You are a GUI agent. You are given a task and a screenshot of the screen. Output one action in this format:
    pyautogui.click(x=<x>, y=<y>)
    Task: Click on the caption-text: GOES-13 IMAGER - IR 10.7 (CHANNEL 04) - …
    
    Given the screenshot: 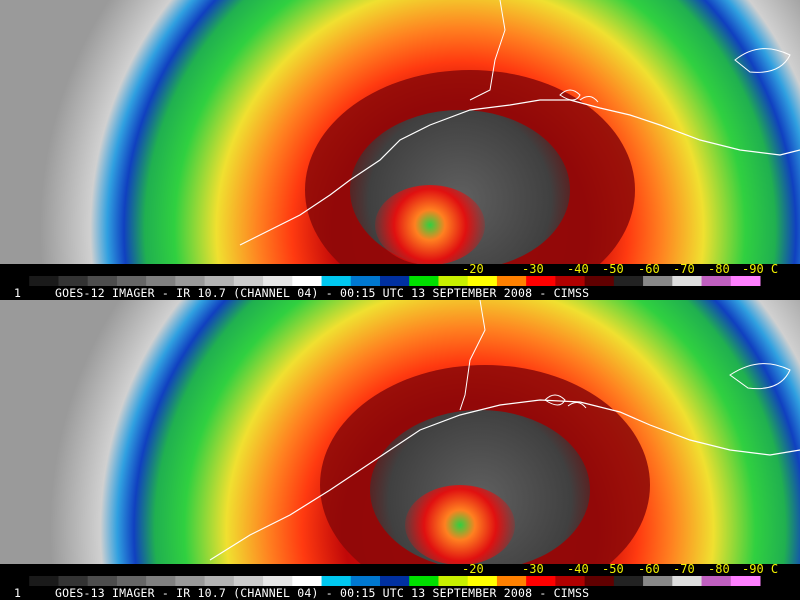 What is the action you would take?
    pyautogui.click(x=322, y=593)
    